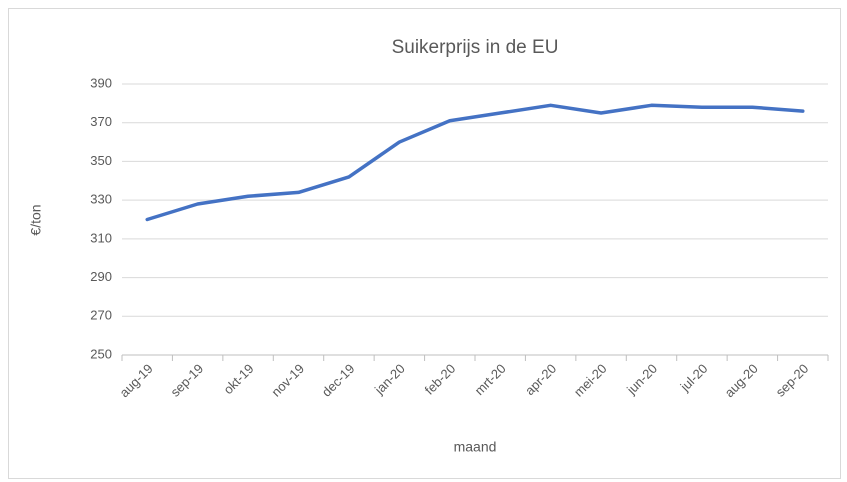 The width and height of the screenshot is (847, 482). Describe the element at coordinates (101, 353) in the screenshot. I see `y-tick-label: 250` at that location.